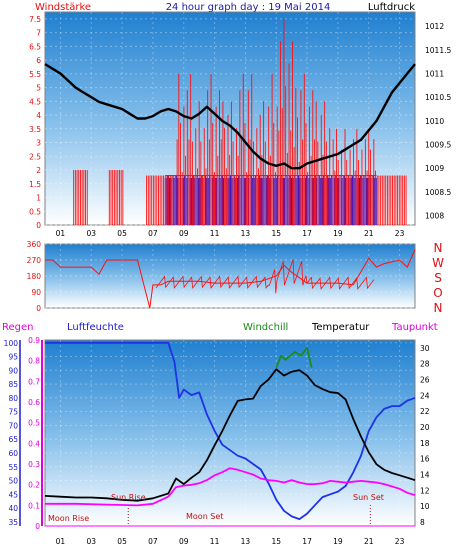 Image resolution: width=470 pixels, height=555 pixels. I want to click on wind-speed-tick: 0, so click(38, 225).